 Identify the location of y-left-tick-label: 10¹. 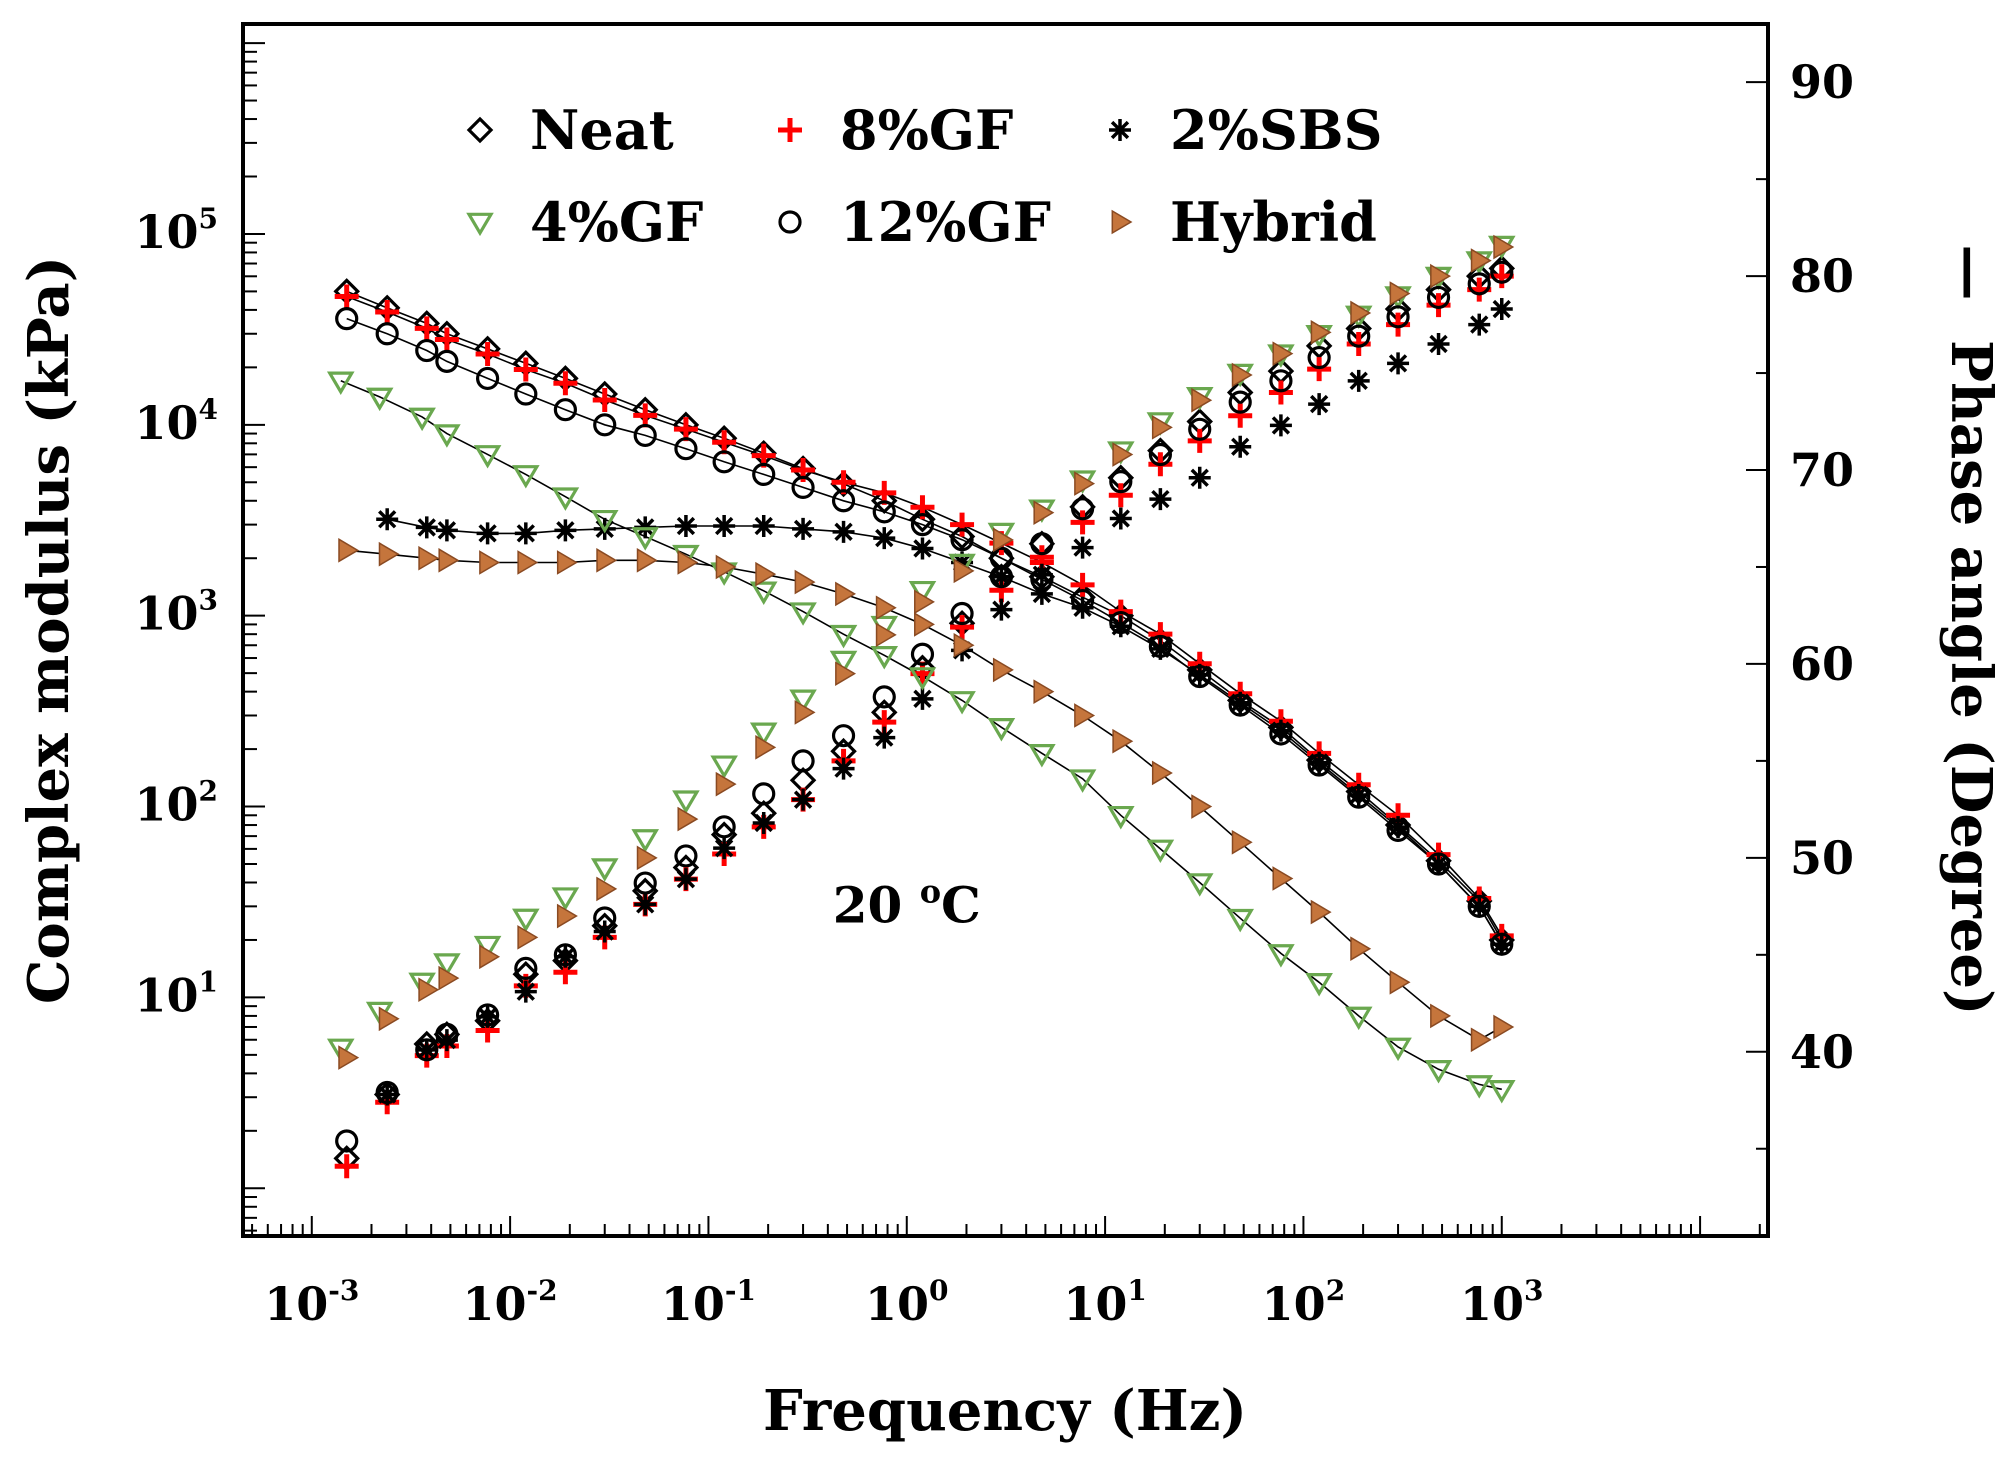
(177, 993).